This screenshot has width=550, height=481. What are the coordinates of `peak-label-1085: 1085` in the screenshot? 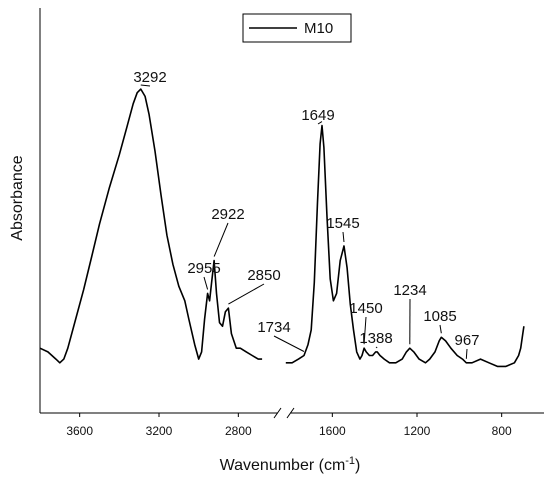 It's located at (439, 316).